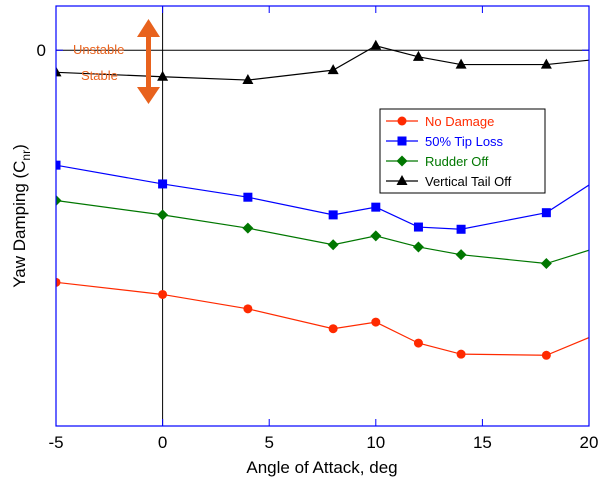 This screenshot has height=481, width=601. What do you see at coordinates (19, 147) in the screenshot?
I see `y-axis-label-close: )` at bounding box center [19, 147].